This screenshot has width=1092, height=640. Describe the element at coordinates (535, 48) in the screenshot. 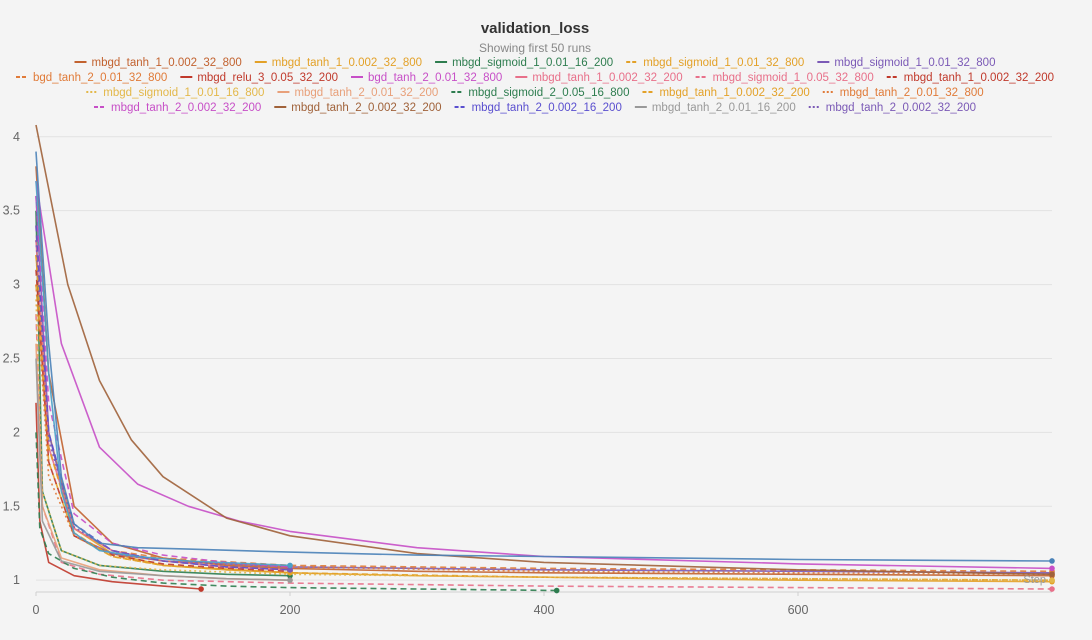

I see `chart-subtitle: Showing first 50 runs` at that location.